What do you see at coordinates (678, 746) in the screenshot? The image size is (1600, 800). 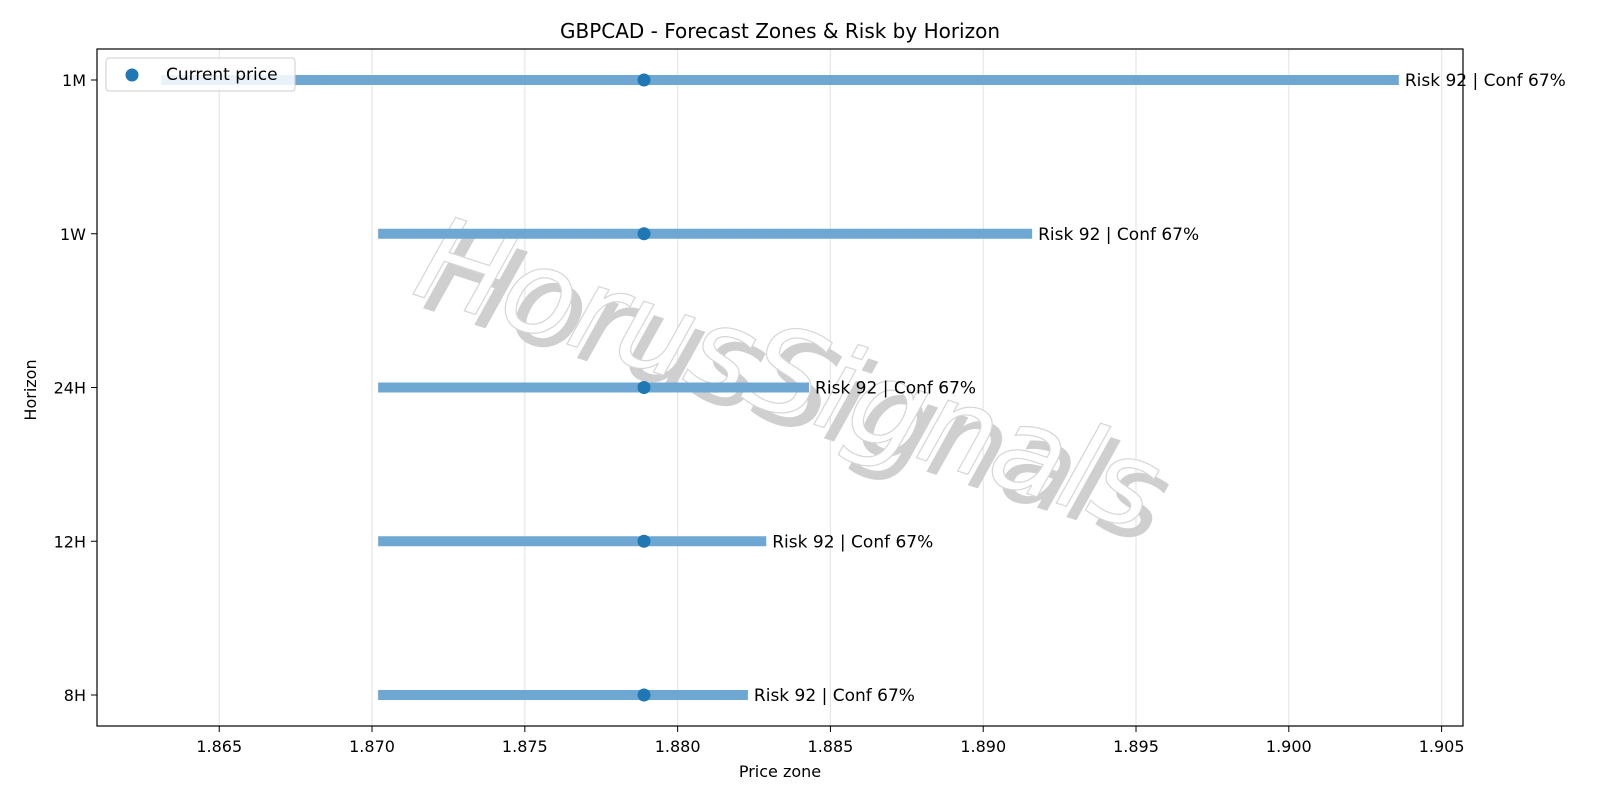 I see `x-tick-label: 1.880` at bounding box center [678, 746].